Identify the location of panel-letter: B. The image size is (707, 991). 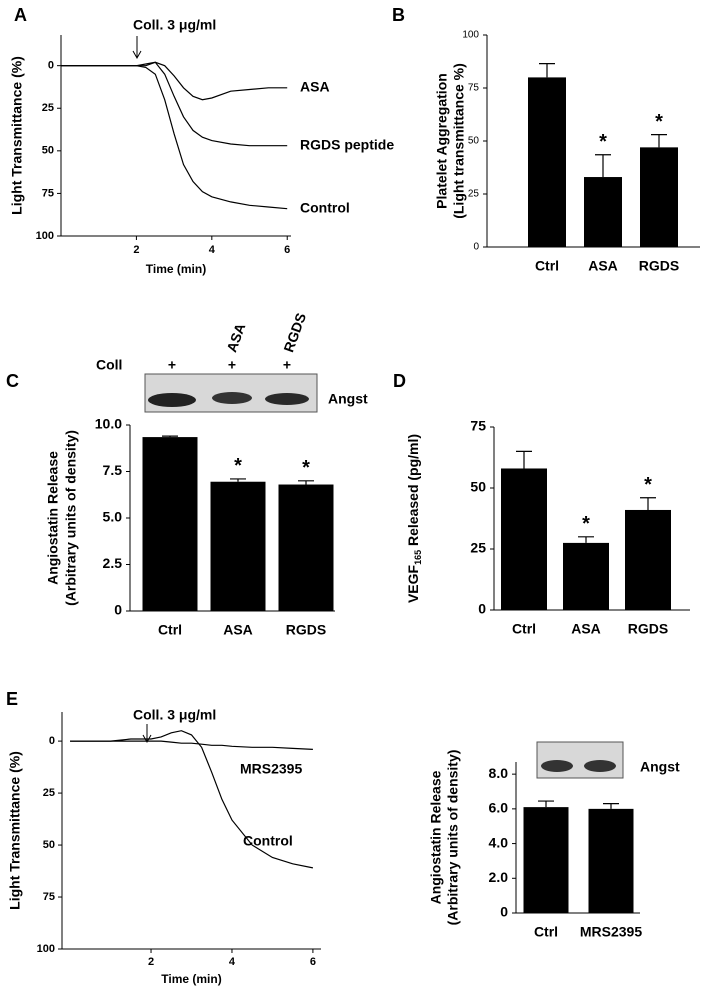
(398, 15).